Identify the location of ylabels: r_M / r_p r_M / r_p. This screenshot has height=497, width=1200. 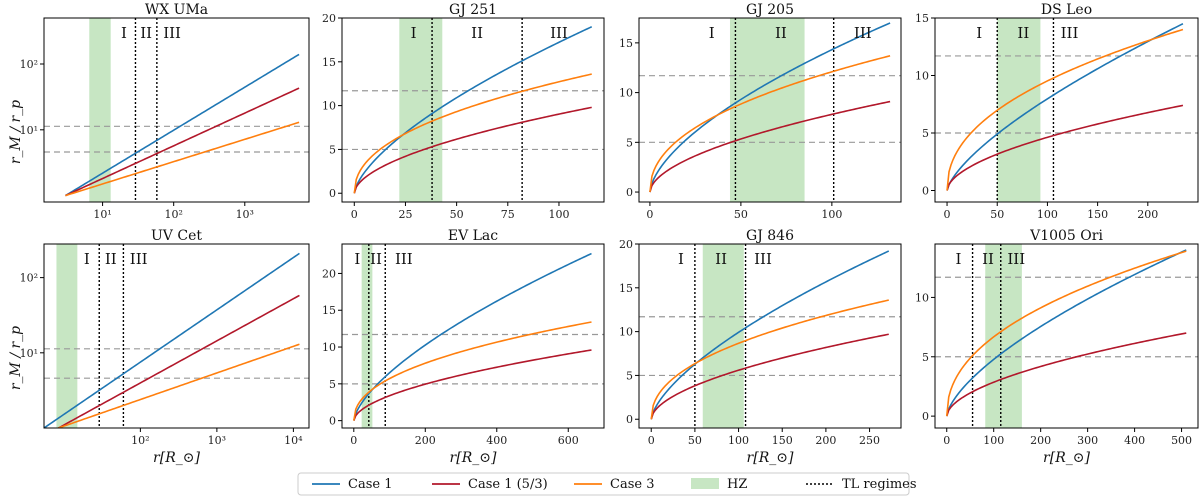
(16, 245).